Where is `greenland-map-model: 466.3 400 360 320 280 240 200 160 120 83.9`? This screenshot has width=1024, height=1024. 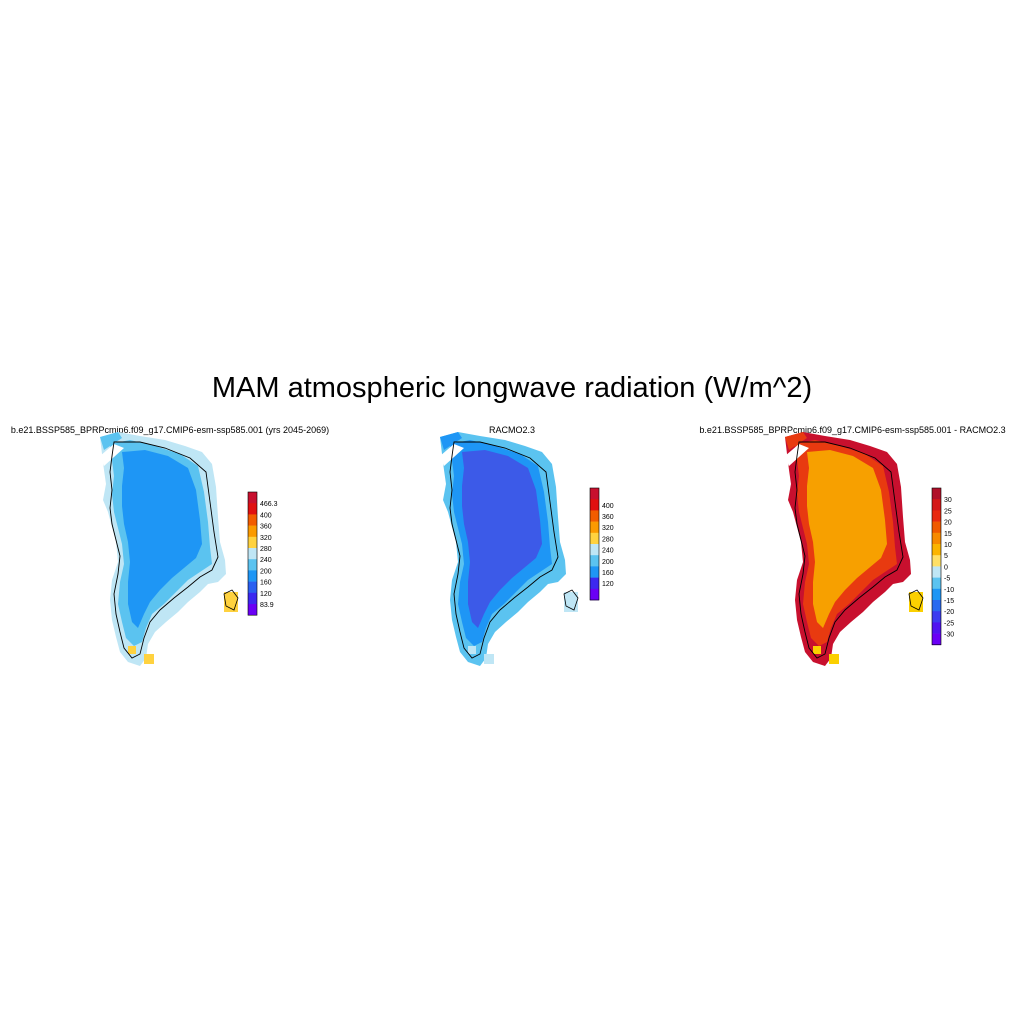
greenland-map-model: 466.3 400 360 320 280 240 200 160 120 83.9 is located at coordinates (189, 549).